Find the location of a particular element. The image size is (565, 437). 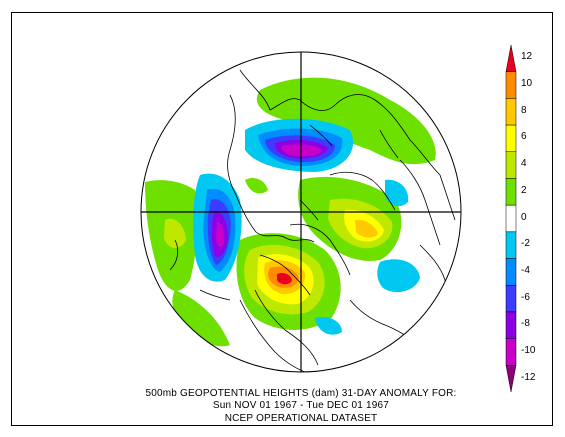

colorbar-tick-label: -2 is located at coordinates (525, 244).